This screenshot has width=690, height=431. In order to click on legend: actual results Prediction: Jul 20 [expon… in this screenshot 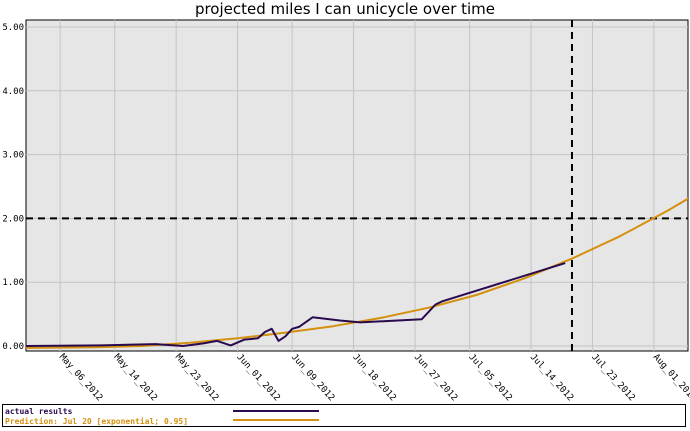, I will do `click(344, 415)`.